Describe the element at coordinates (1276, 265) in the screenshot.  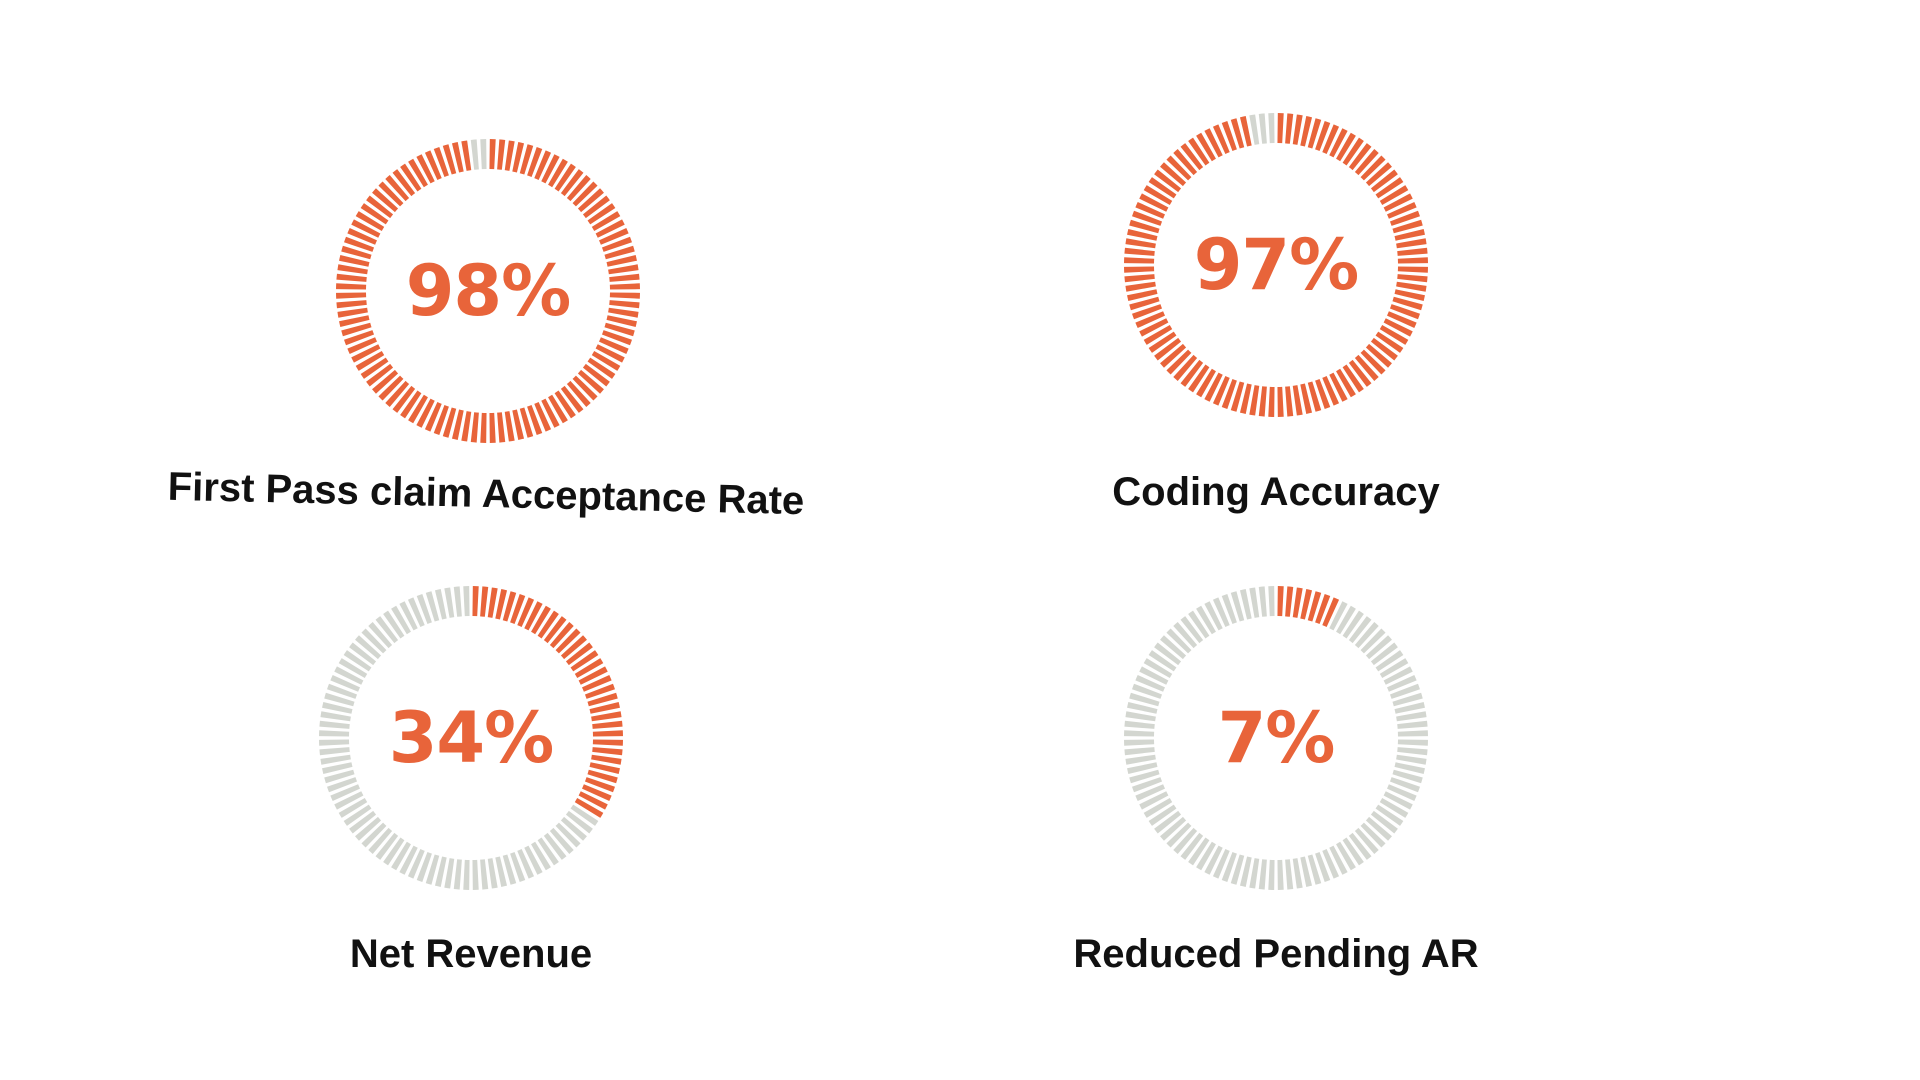
I see `gauge-ring` at that location.